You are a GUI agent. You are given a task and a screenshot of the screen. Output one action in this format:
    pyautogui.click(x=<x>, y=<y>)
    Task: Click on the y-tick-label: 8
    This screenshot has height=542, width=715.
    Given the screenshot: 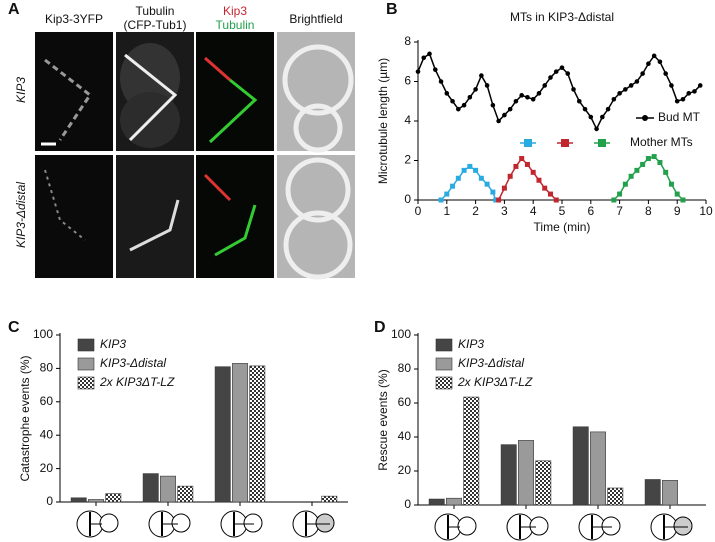 What is the action you would take?
    pyautogui.click(x=407, y=41)
    